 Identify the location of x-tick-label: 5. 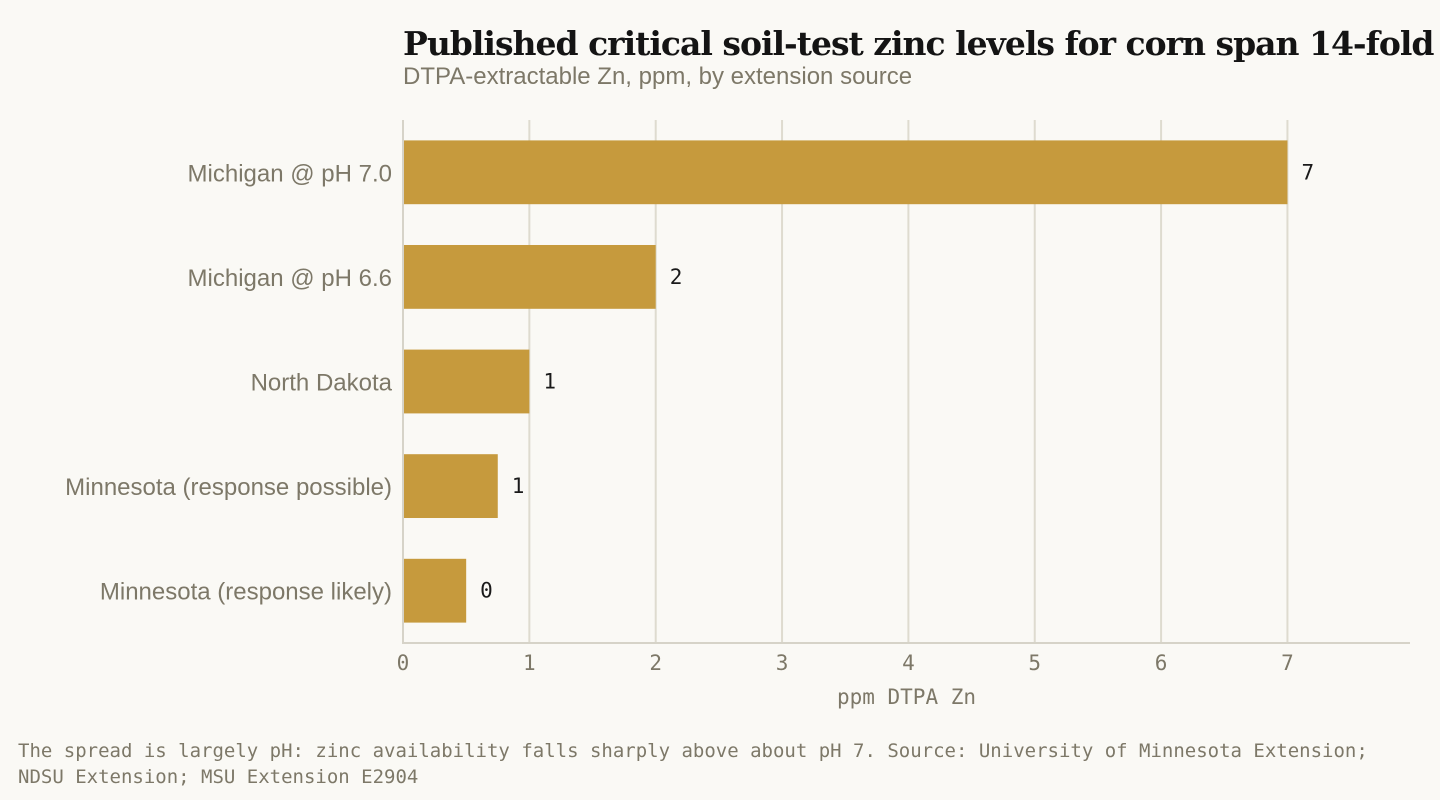
(1034, 663).